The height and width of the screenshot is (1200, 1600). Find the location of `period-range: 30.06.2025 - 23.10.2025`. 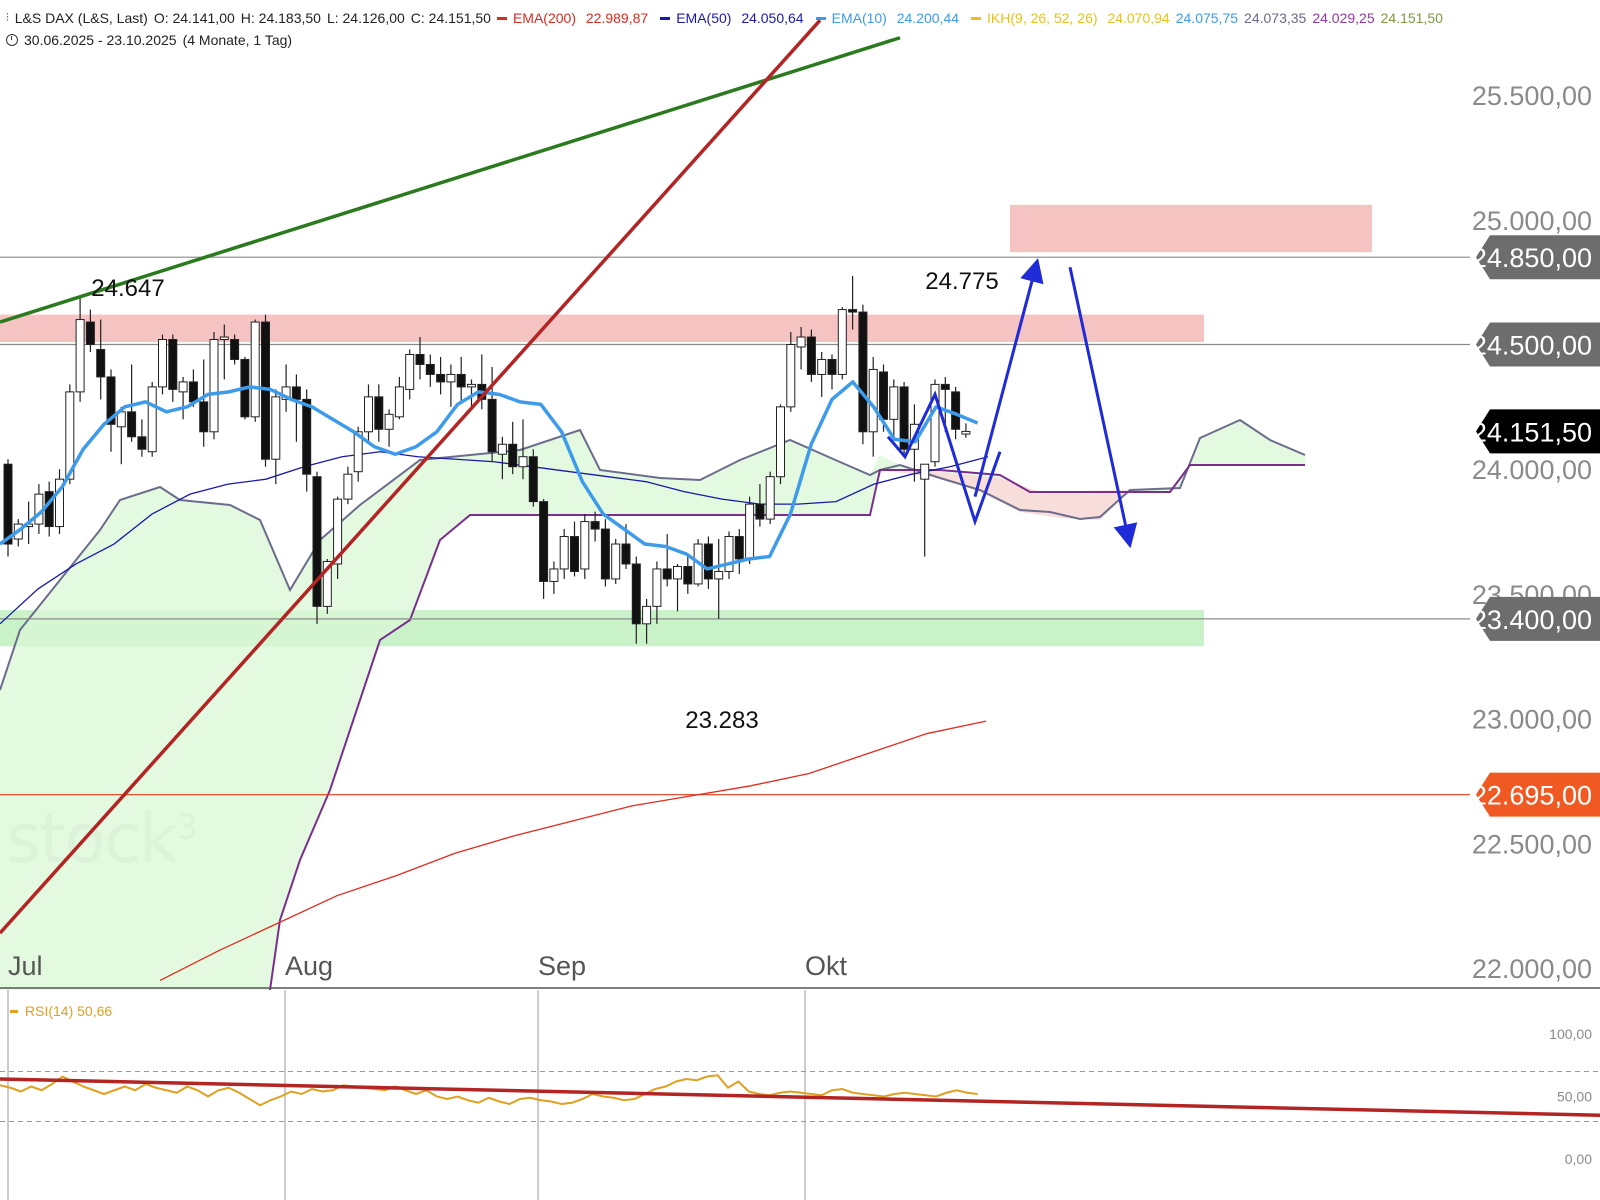

period-range: 30.06.2025 - 23.10.2025 is located at coordinates (100, 40).